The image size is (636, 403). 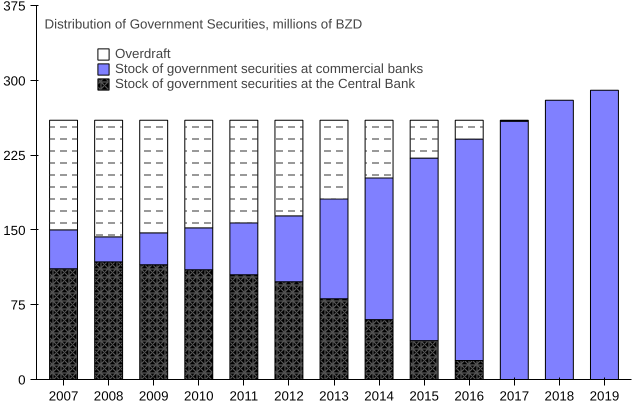 I want to click on x-tick-label: 2011, so click(x=244, y=395).